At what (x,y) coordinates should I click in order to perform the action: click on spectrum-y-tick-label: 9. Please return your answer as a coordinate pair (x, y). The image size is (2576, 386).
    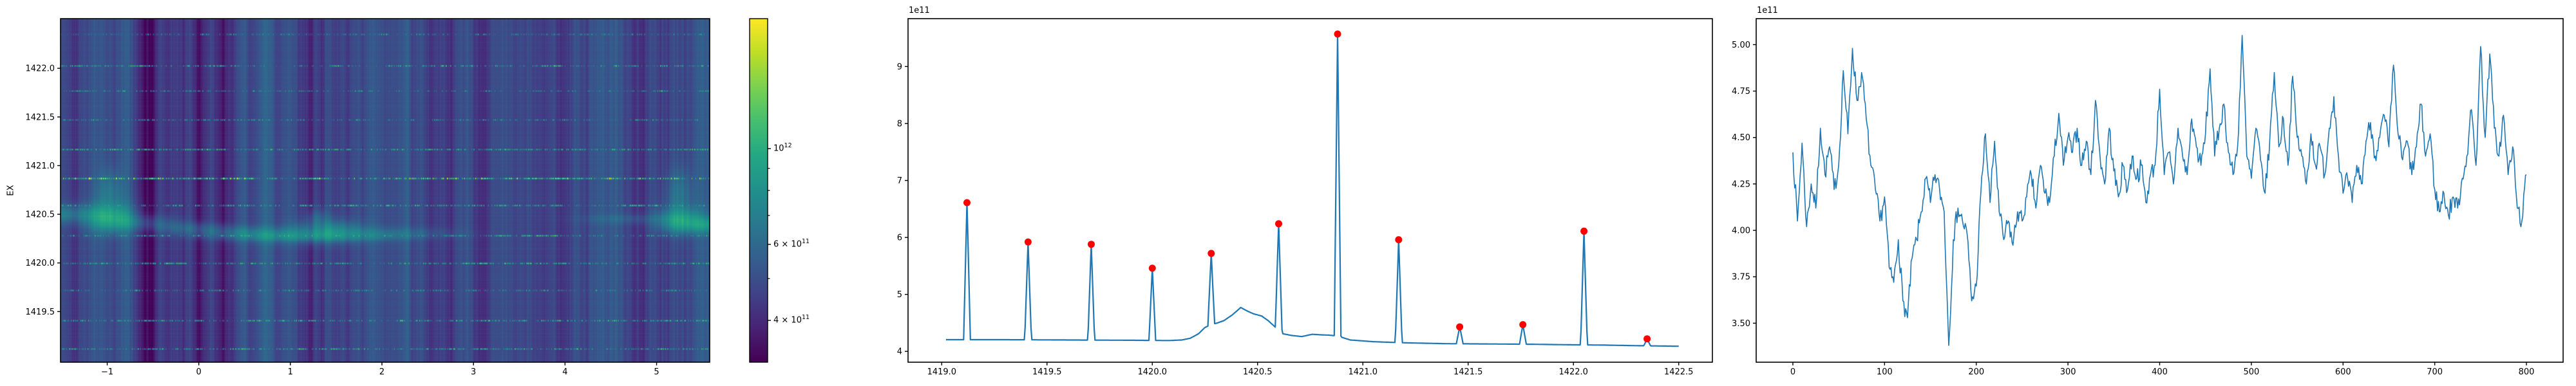
    Looking at the image, I should click on (900, 67).